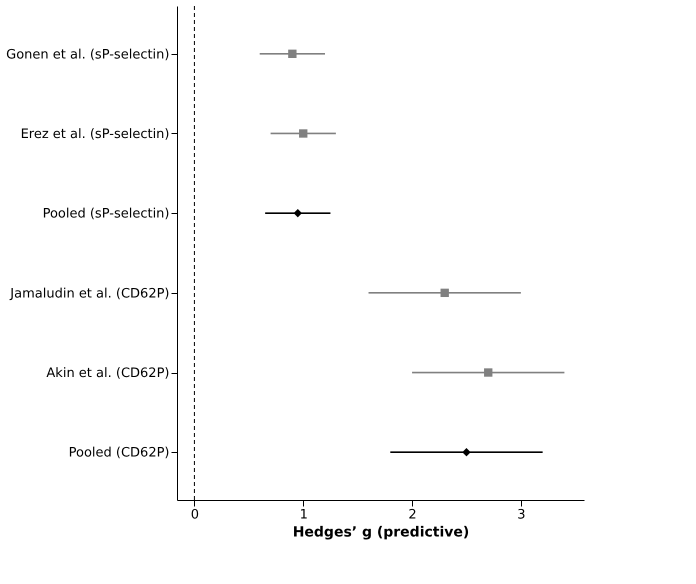 This screenshot has width=696, height=584. I want to click on x-tick-label: 2, so click(412, 515).